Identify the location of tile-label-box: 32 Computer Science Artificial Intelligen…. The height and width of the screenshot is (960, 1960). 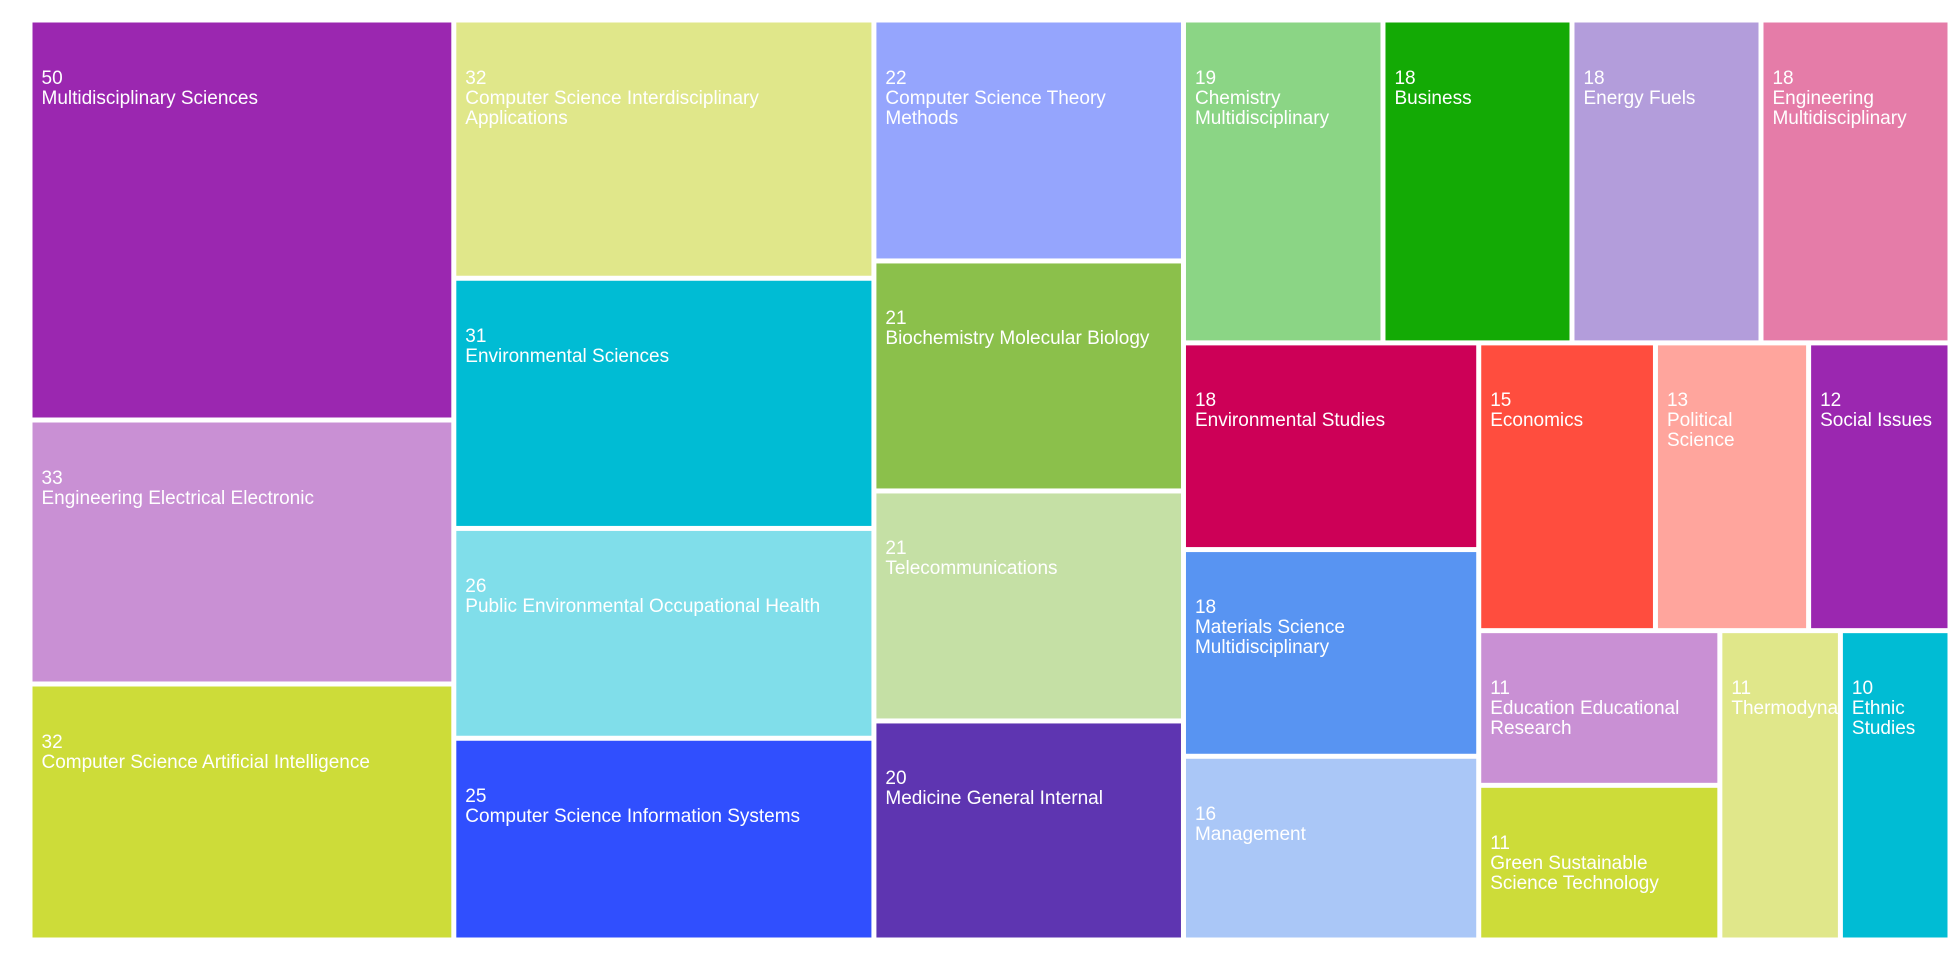
(242, 812).